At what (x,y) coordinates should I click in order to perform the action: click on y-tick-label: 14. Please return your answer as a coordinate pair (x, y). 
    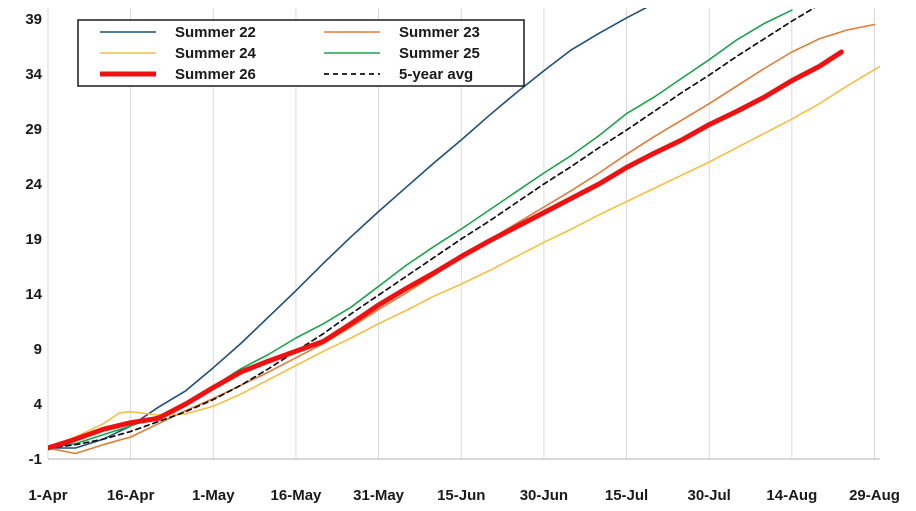
    Looking at the image, I should click on (33, 294).